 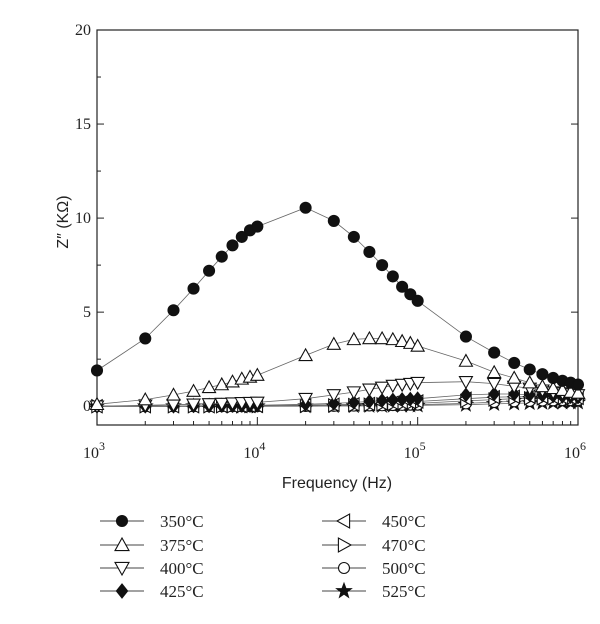 What do you see at coordinates (374, 545) in the screenshot?
I see `legend-item: 470°C` at bounding box center [374, 545].